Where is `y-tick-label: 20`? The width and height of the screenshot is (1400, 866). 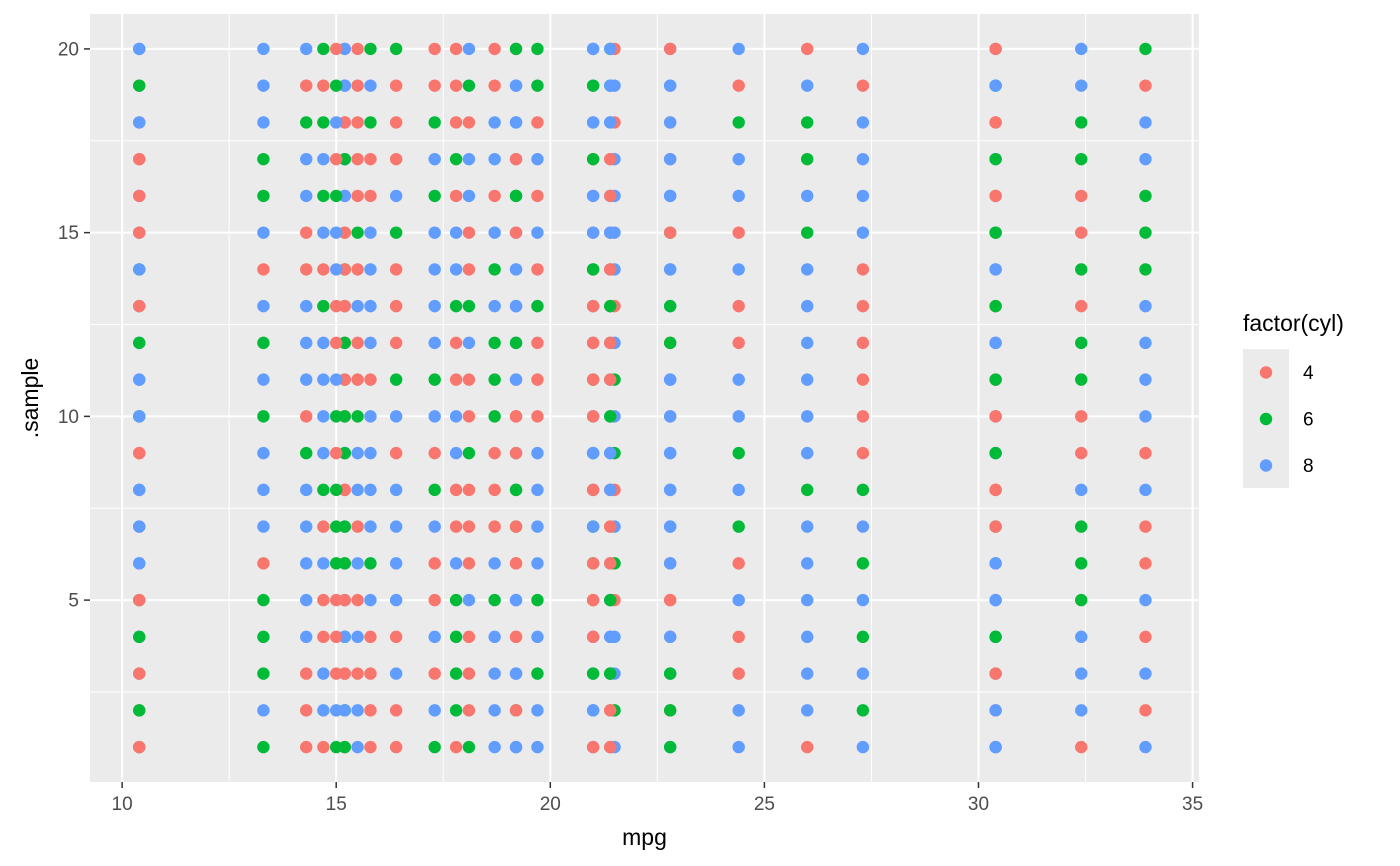 y-tick-label: 20 is located at coordinates (68, 49).